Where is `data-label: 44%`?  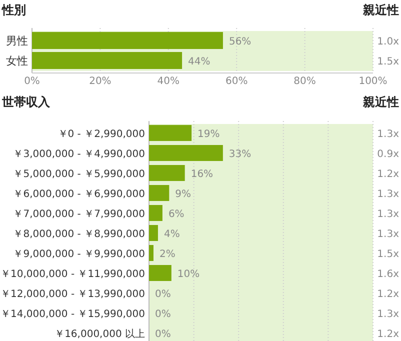 data-label: 44% is located at coordinates (199, 62).